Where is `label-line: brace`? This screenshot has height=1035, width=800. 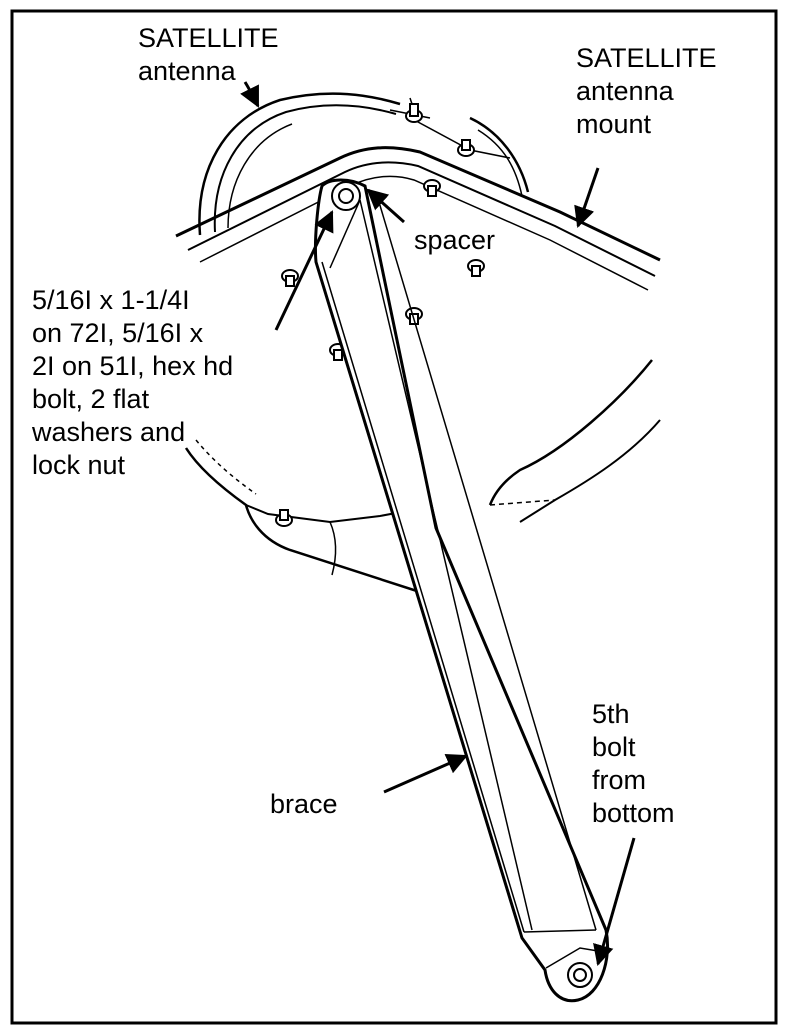
label-line: brace is located at coordinates (304, 804).